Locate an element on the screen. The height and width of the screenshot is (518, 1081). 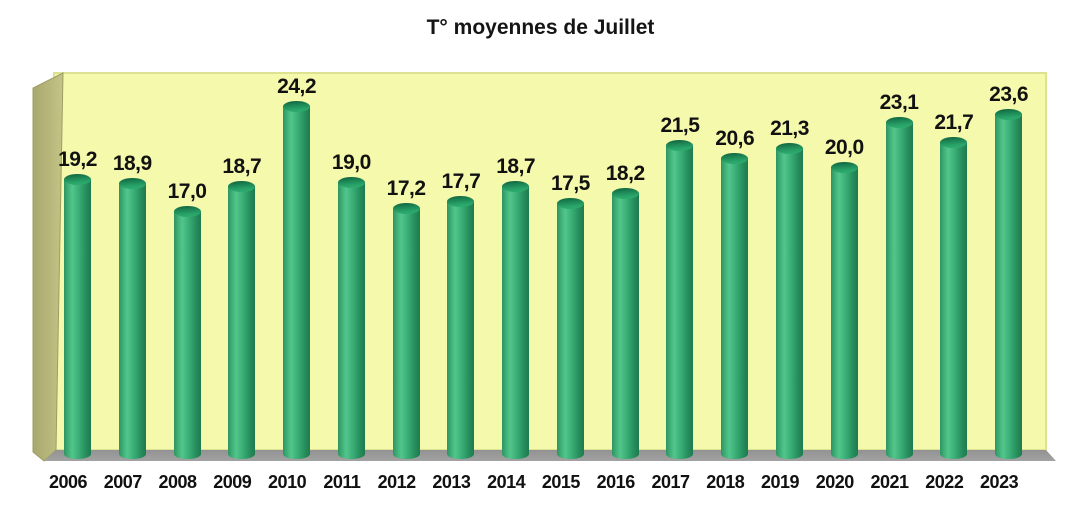
bar-2019 is located at coordinates (789, 301).